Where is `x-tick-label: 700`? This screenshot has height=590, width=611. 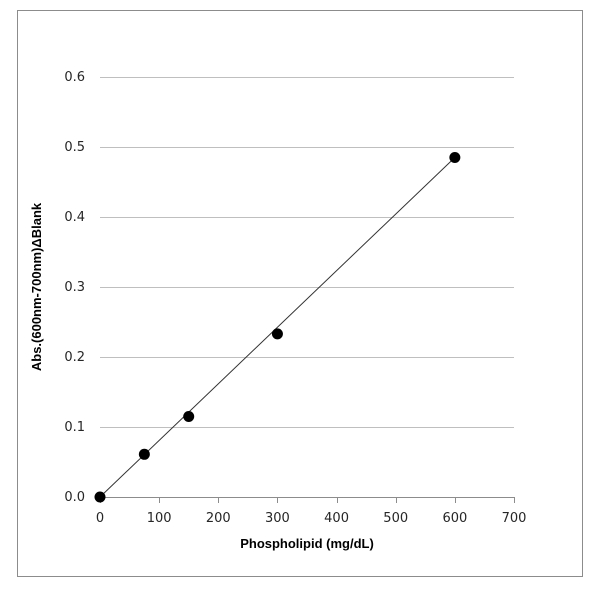
x-tick-label: 700 is located at coordinates (514, 518).